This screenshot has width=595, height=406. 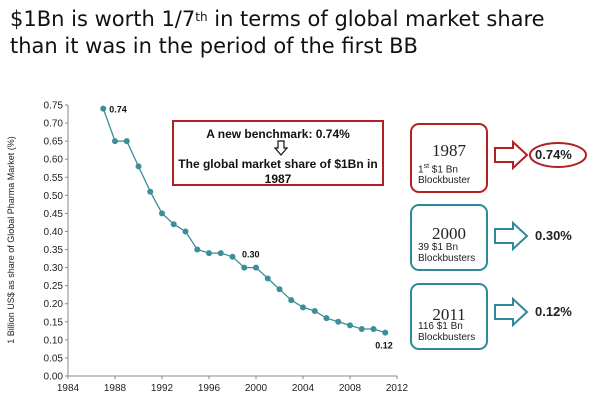 I want to click on title-pre: $1Bn is worth 1/7, so click(x=103, y=19).